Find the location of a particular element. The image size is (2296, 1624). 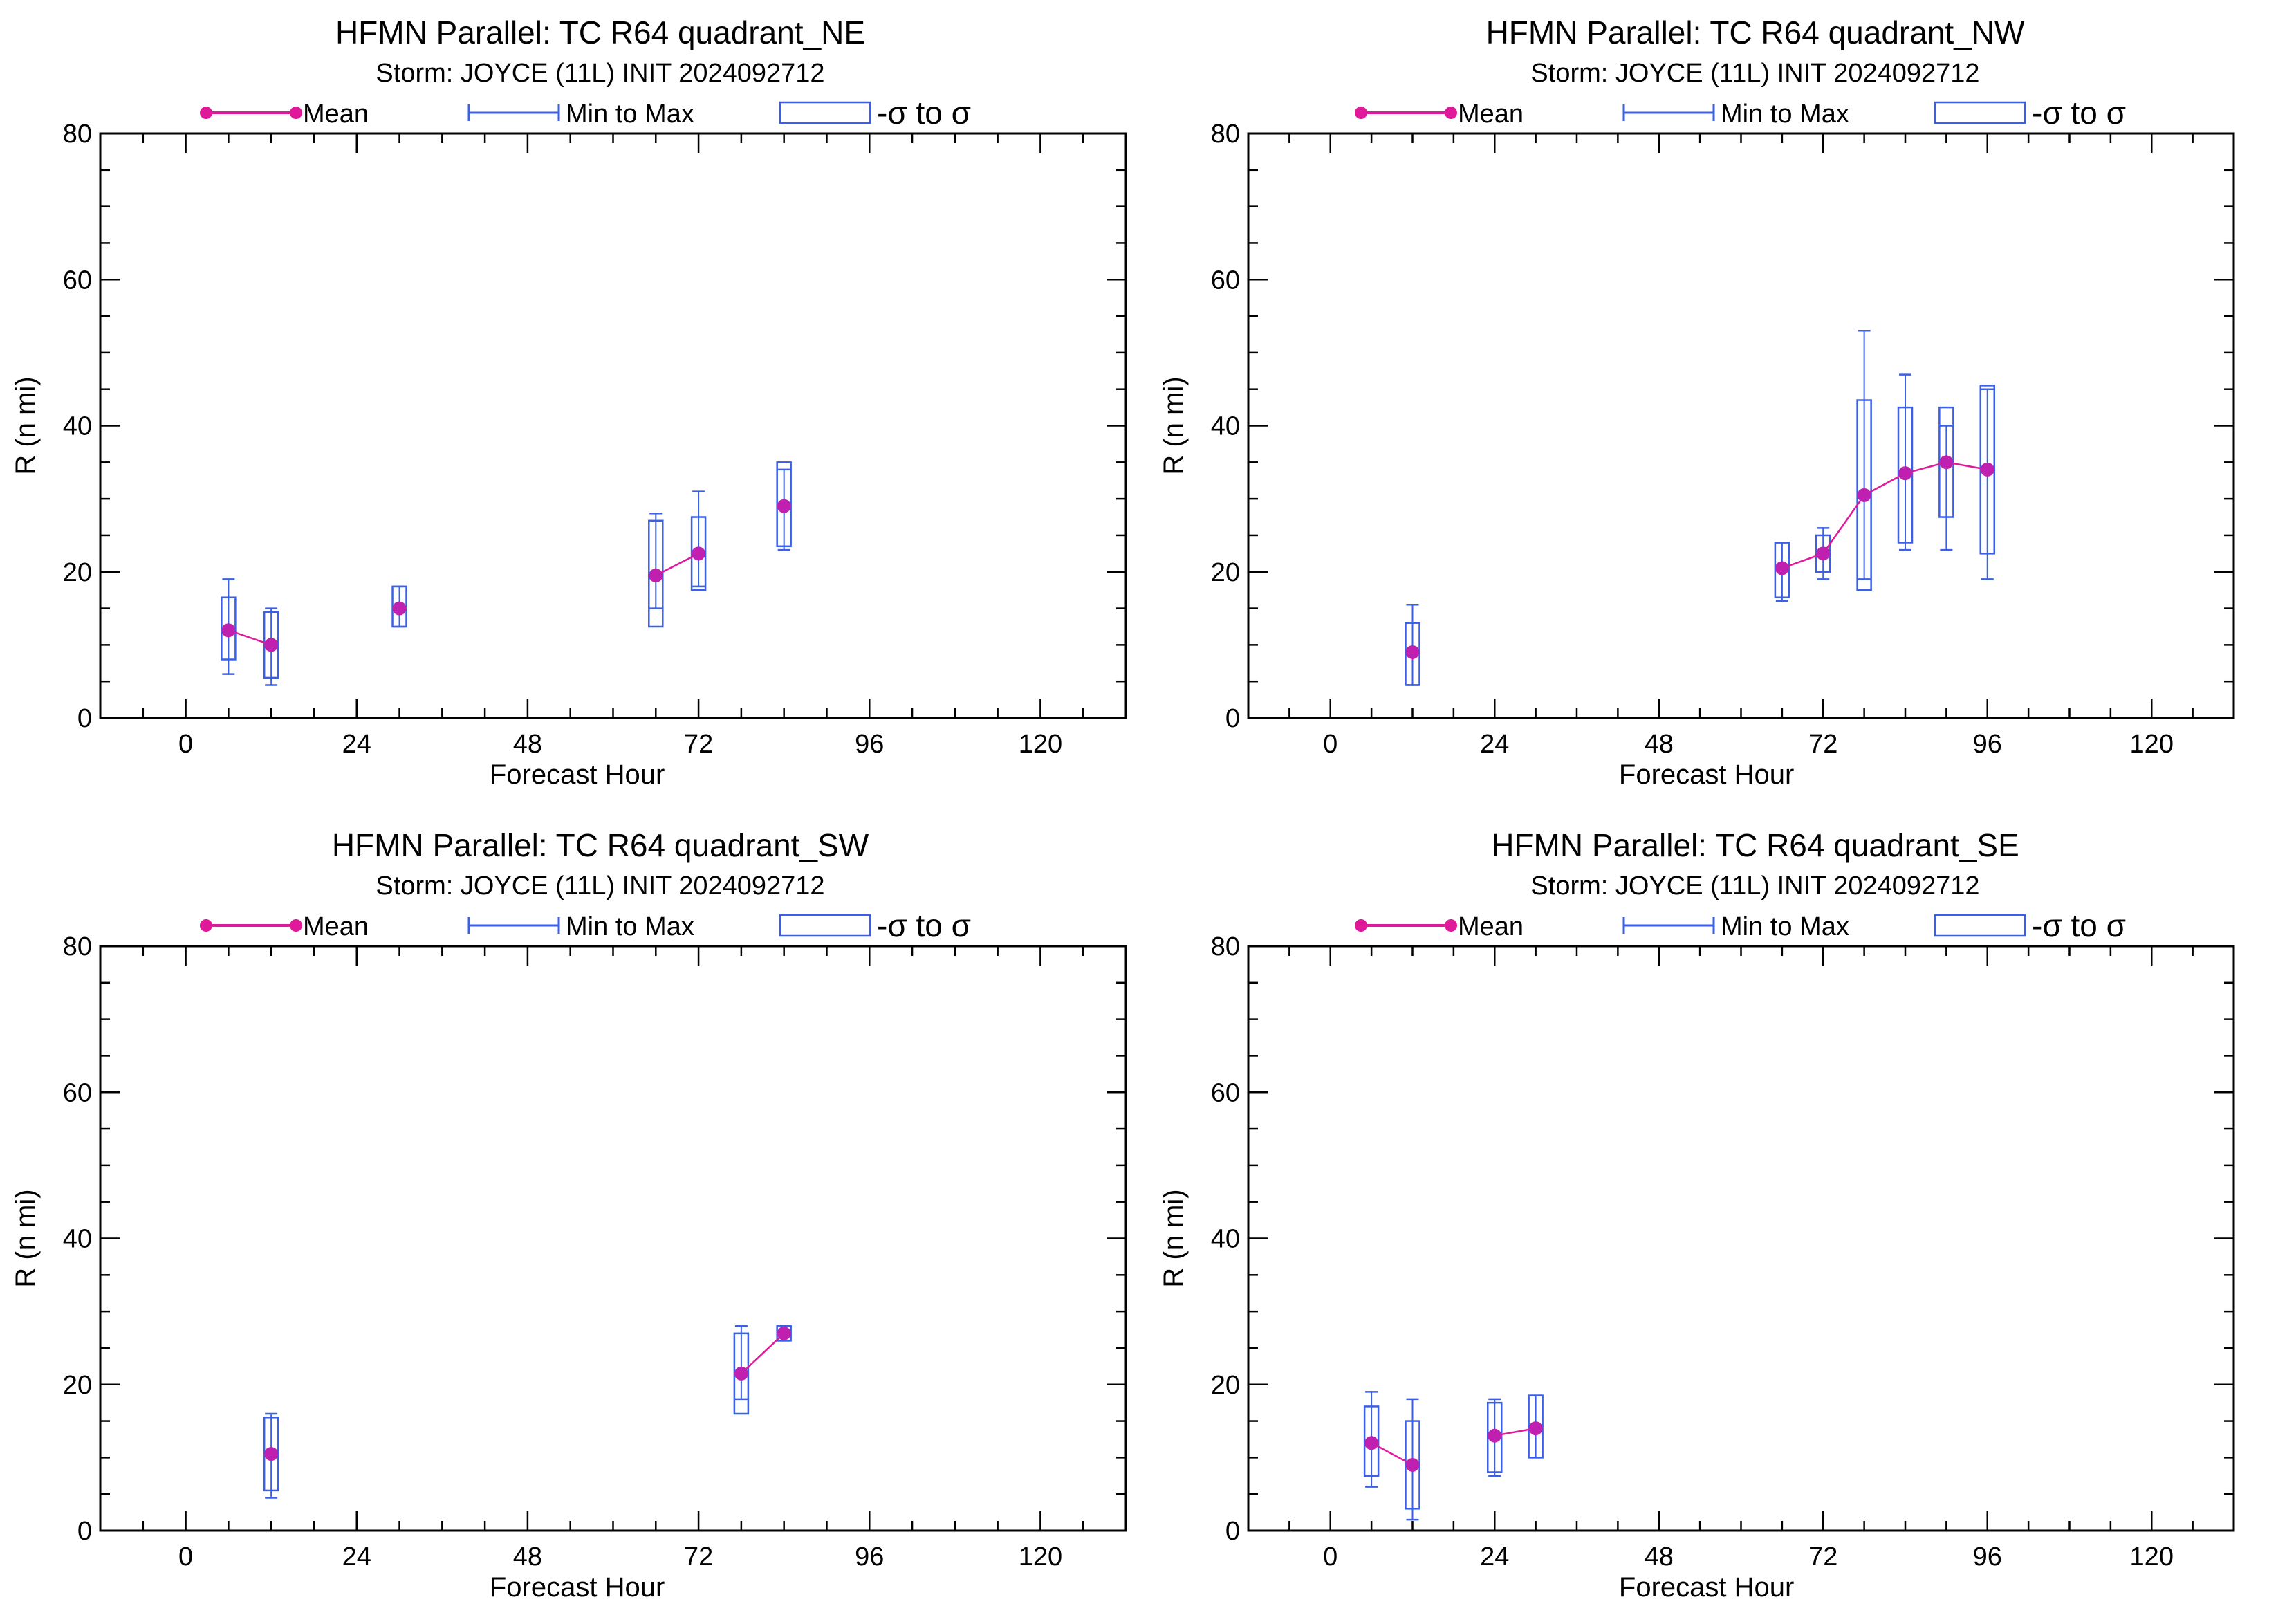

chart-title: HFMN Parallel: TC R64 quadrant_SW is located at coordinates (601, 845).